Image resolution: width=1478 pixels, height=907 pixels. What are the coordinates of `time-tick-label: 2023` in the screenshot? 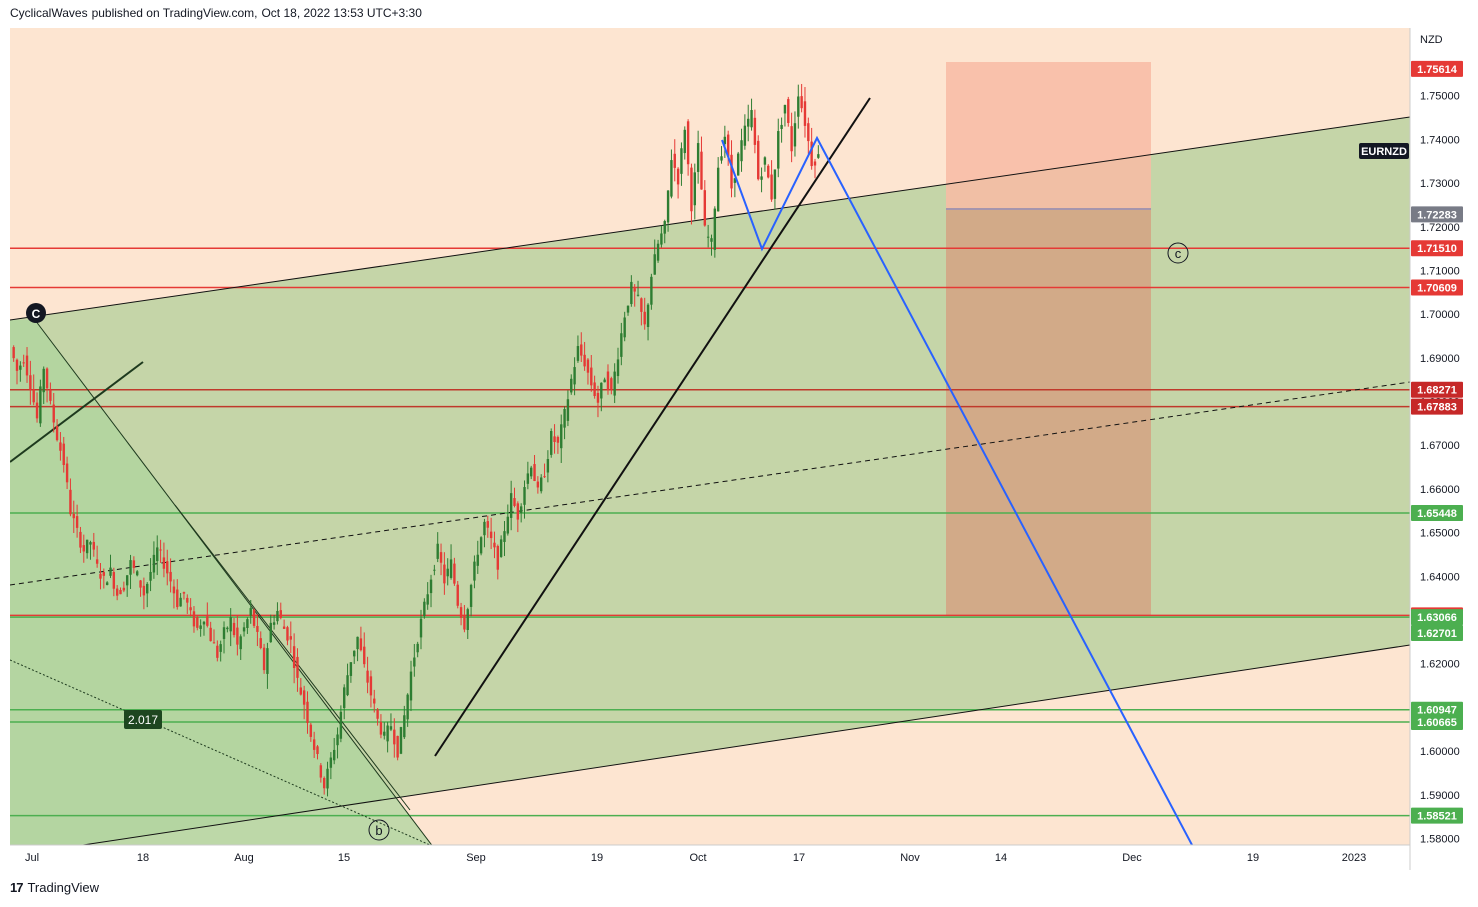 It's located at (1354, 858).